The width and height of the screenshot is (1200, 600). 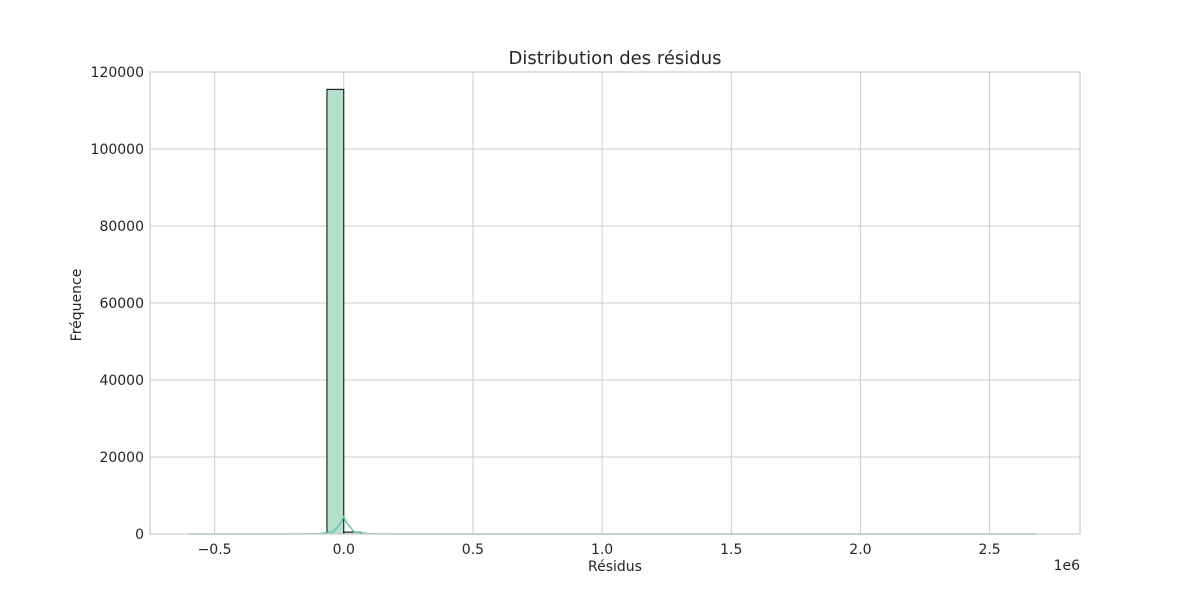 I want to click on x-tick-label: 1.0, so click(x=602, y=550).